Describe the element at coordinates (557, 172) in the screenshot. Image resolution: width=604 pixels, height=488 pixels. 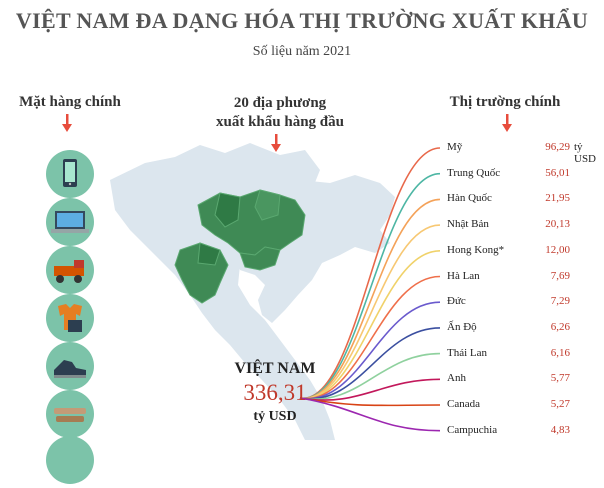
I see `market-value: 56,01` at that location.